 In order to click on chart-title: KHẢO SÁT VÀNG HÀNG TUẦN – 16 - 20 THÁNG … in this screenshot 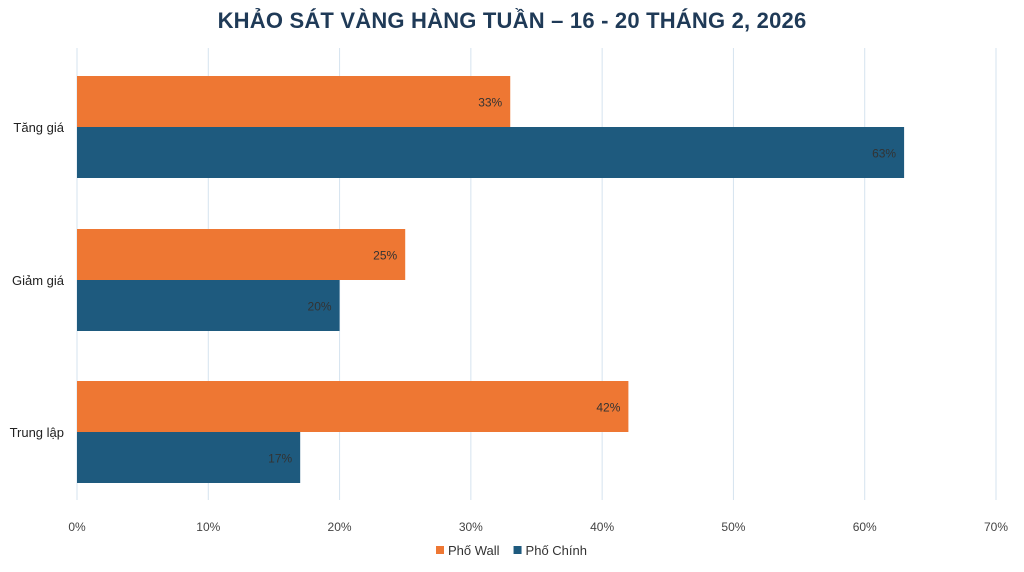, I will do `click(512, 20)`.